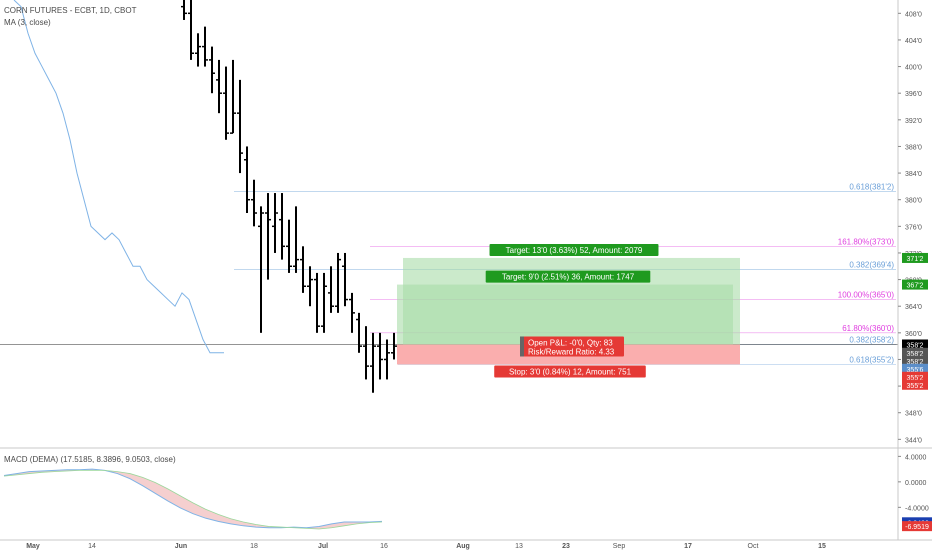 The height and width of the screenshot is (550, 932). What do you see at coordinates (913, 14) in the screenshot?
I see `price-tick-label: 408'0` at bounding box center [913, 14].